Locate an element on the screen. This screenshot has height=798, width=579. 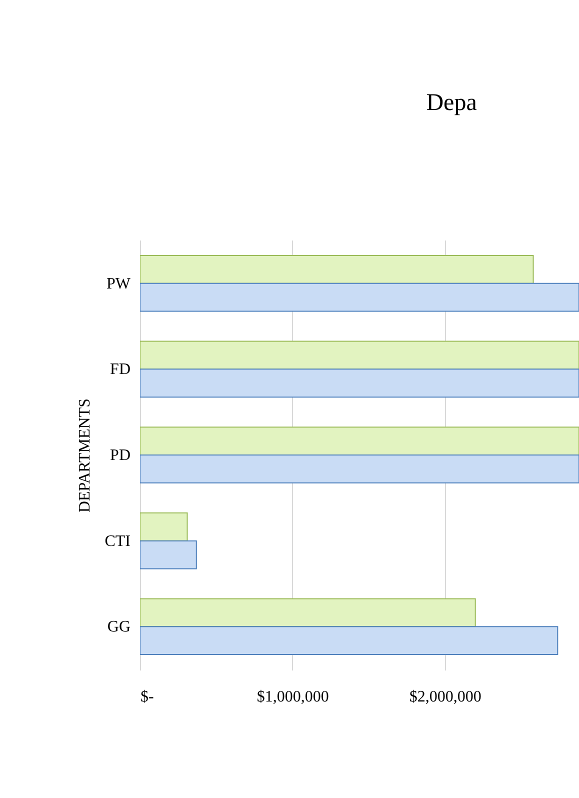
y-tick-label: CTI is located at coordinates (117, 541).